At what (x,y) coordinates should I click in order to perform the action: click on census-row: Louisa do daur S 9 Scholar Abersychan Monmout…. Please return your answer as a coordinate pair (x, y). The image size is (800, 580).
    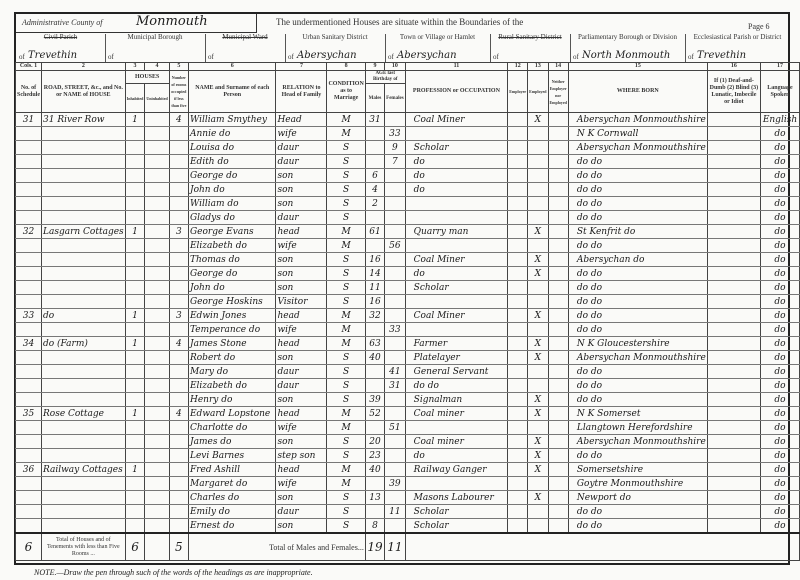
    Looking at the image, I should click on (407, 147).